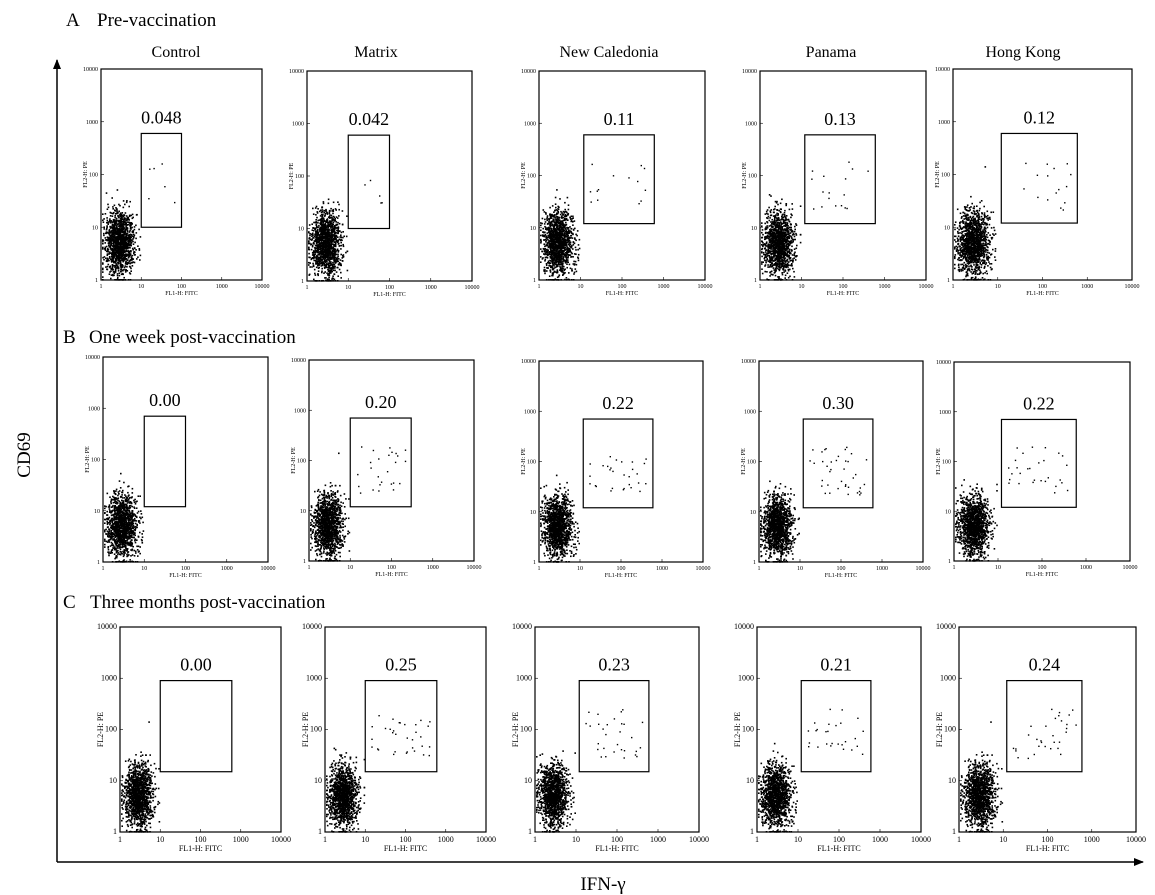 The image size is (1155, 895). I want to click on row-b-letter: B, so click(69, 337).